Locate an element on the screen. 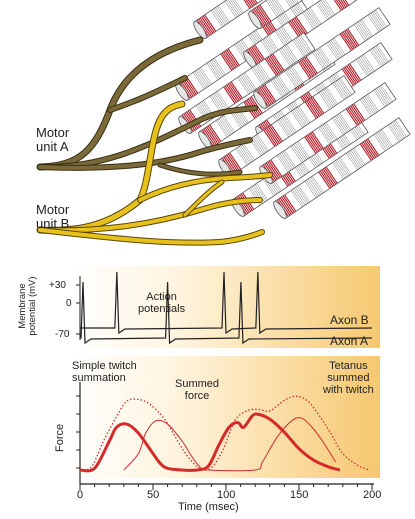 This screenshot has width=415, height=519. twitch-force-thin-curve is located at coordinates (229, 444).